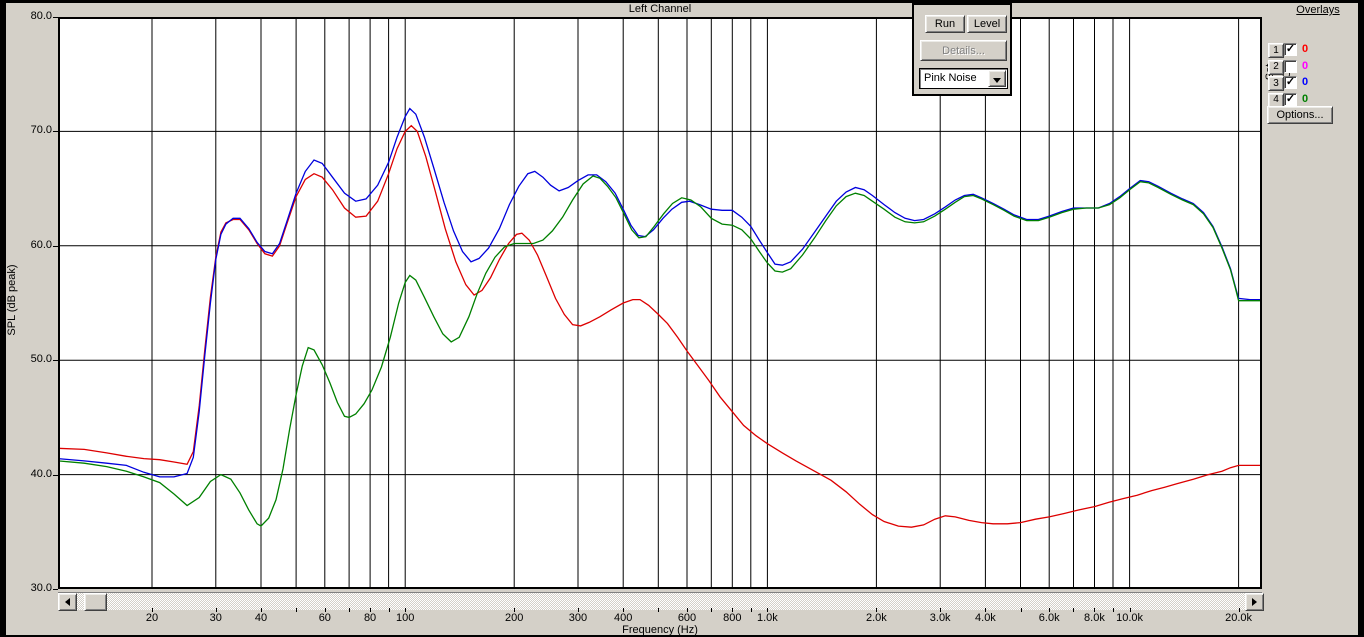 Image resolution: width=1364 pixels, height=637 pixels. I want to click on scrollbar-thumb, so click(95, 602).